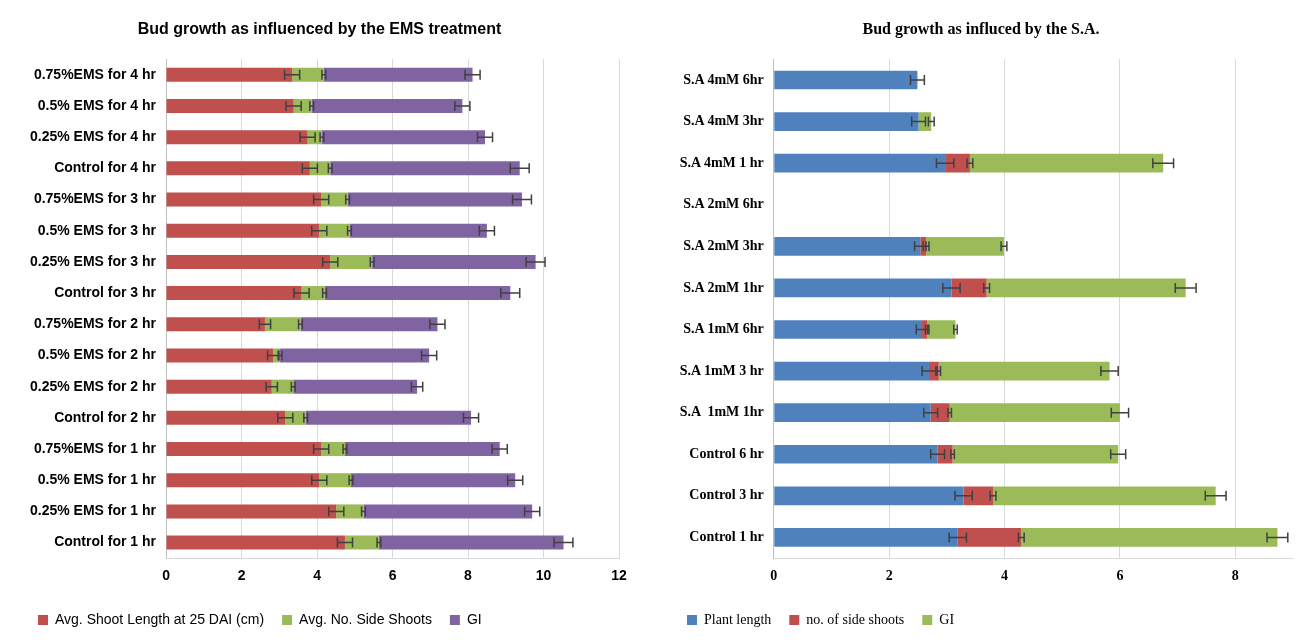 The height and width of the screenshot is (642, 1298). Describe the element at coordinates (97, 104) in the screenshot. I see `y-tick-label: 0.5% EMS for 4 hr` at that location.